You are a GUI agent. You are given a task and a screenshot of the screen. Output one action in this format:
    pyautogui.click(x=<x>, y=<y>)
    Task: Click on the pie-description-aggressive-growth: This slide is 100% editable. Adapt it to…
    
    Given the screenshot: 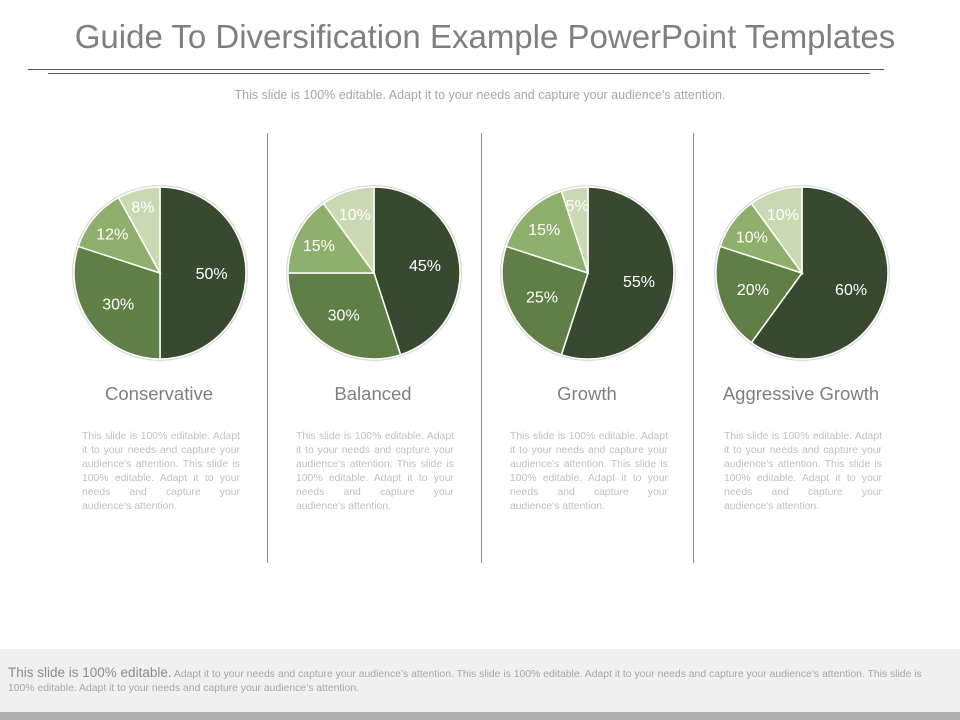 What is the action you would take?
    pyautogui.click(x=803, y=471)
    